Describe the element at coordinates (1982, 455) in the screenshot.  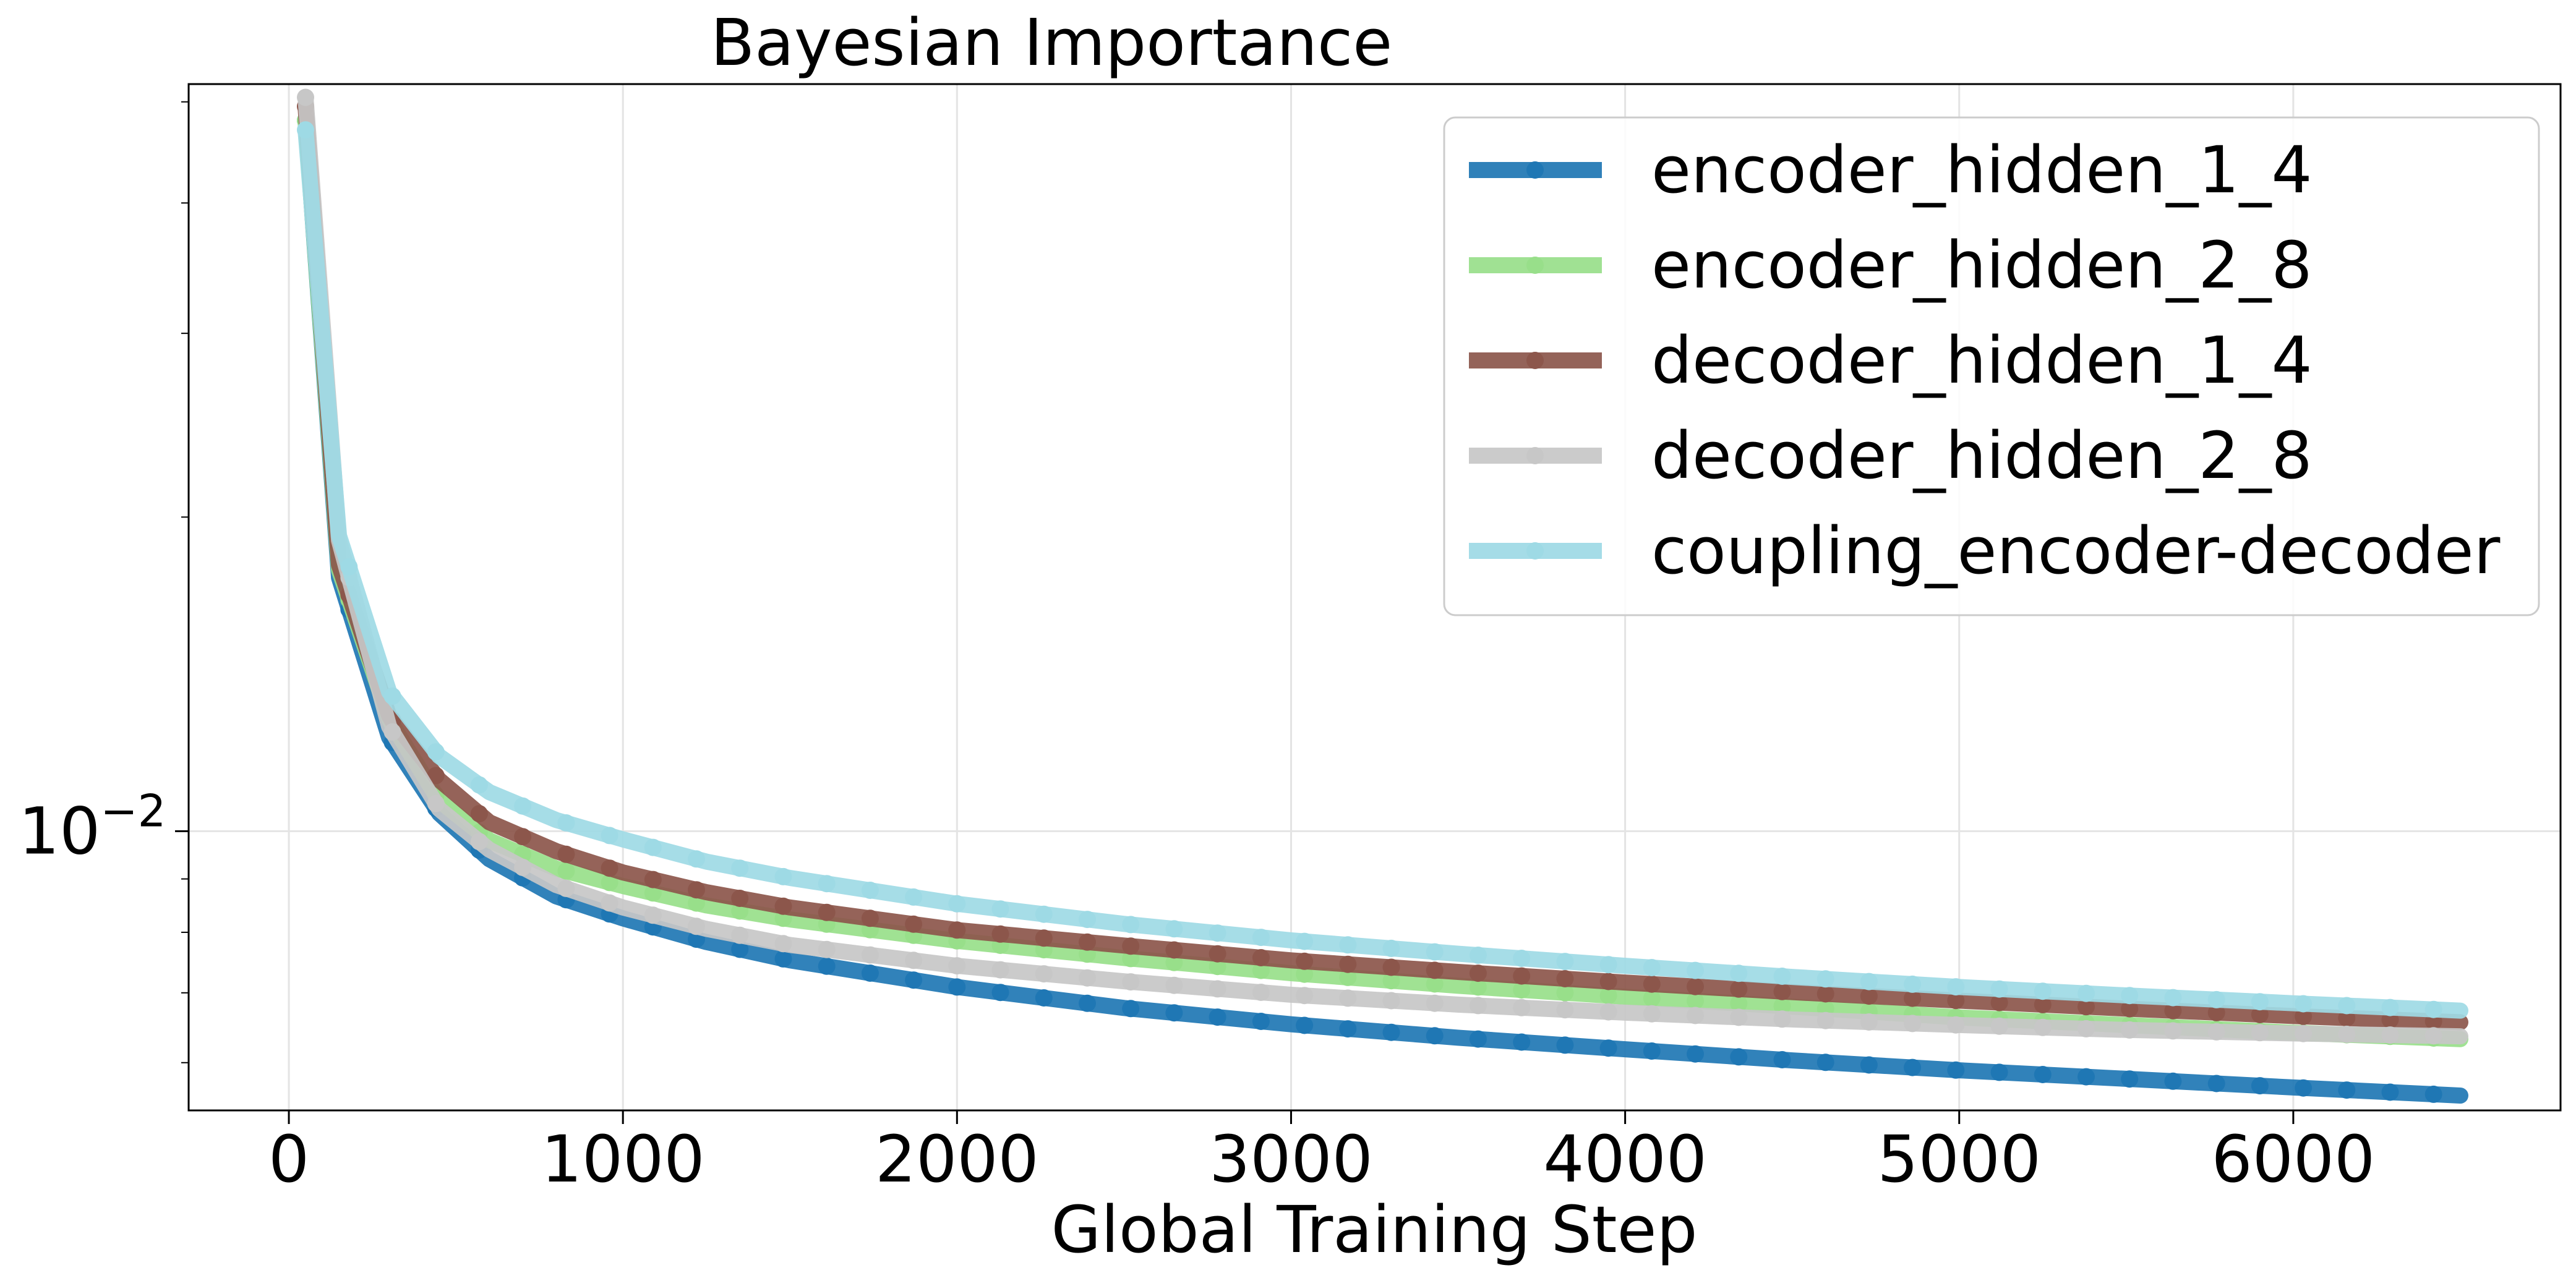
I see `legend-label: decoder_hidden_2_8` at that location.